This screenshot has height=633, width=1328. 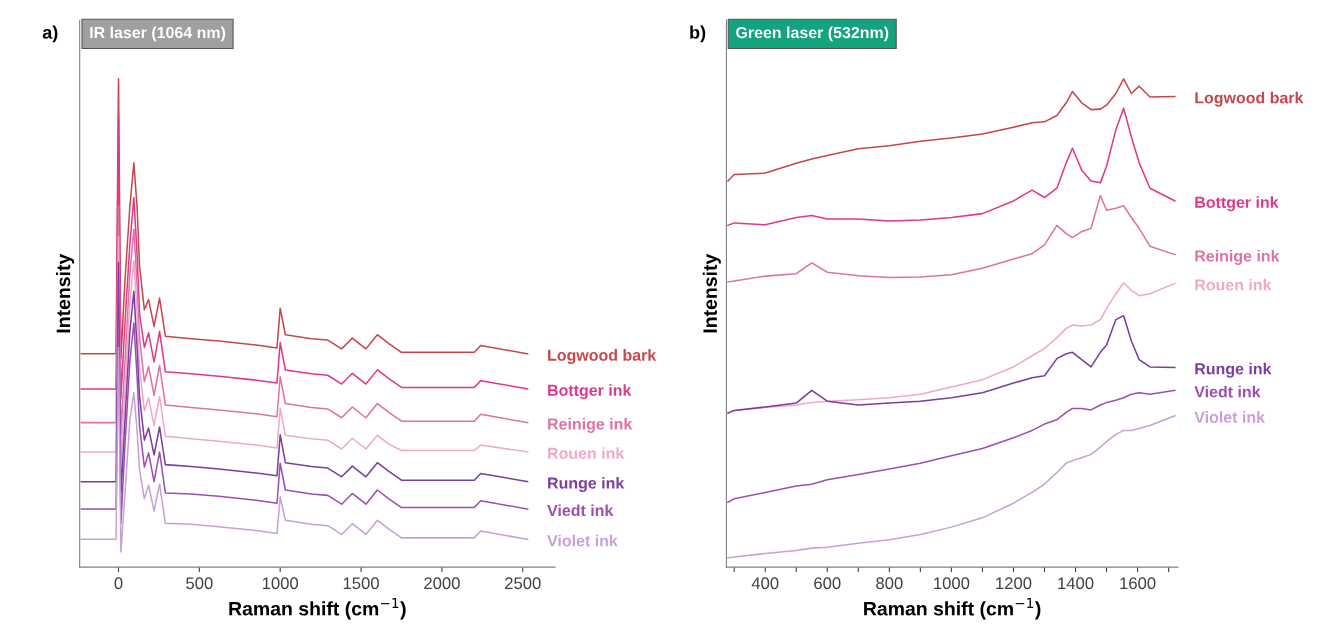 What do you see at coordinates (1138, 583) in the screenshot?
I see `x-tick-label: 1600` at bounding box center [1138, 583].